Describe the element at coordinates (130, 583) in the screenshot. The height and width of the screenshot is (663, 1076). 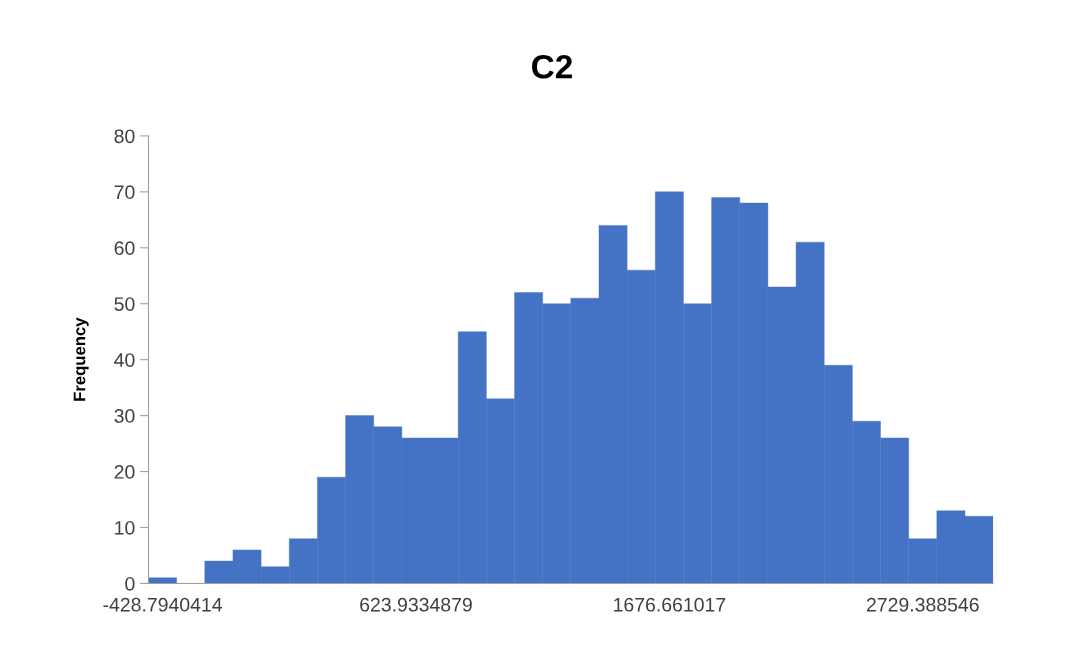
I see `y-tick-label: 0` at that location.